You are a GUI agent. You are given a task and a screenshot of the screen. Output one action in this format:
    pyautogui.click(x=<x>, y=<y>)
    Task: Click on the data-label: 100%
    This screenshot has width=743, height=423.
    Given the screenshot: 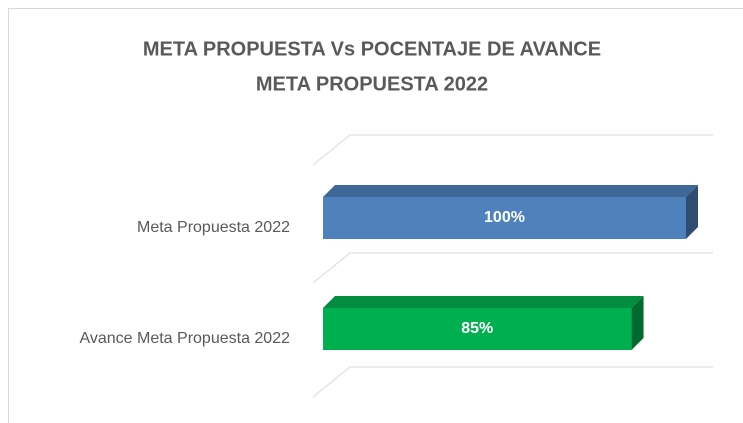 What is the action you would take?
    pyautogui.click(x=504, y=217)
    